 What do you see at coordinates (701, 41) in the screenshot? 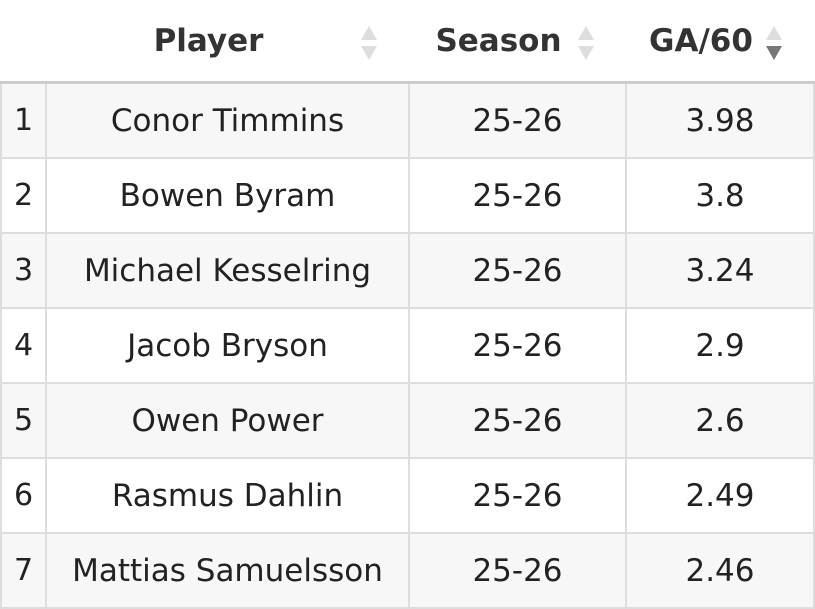
I see `column-header: GA/60` at bounding box center [701, 41].